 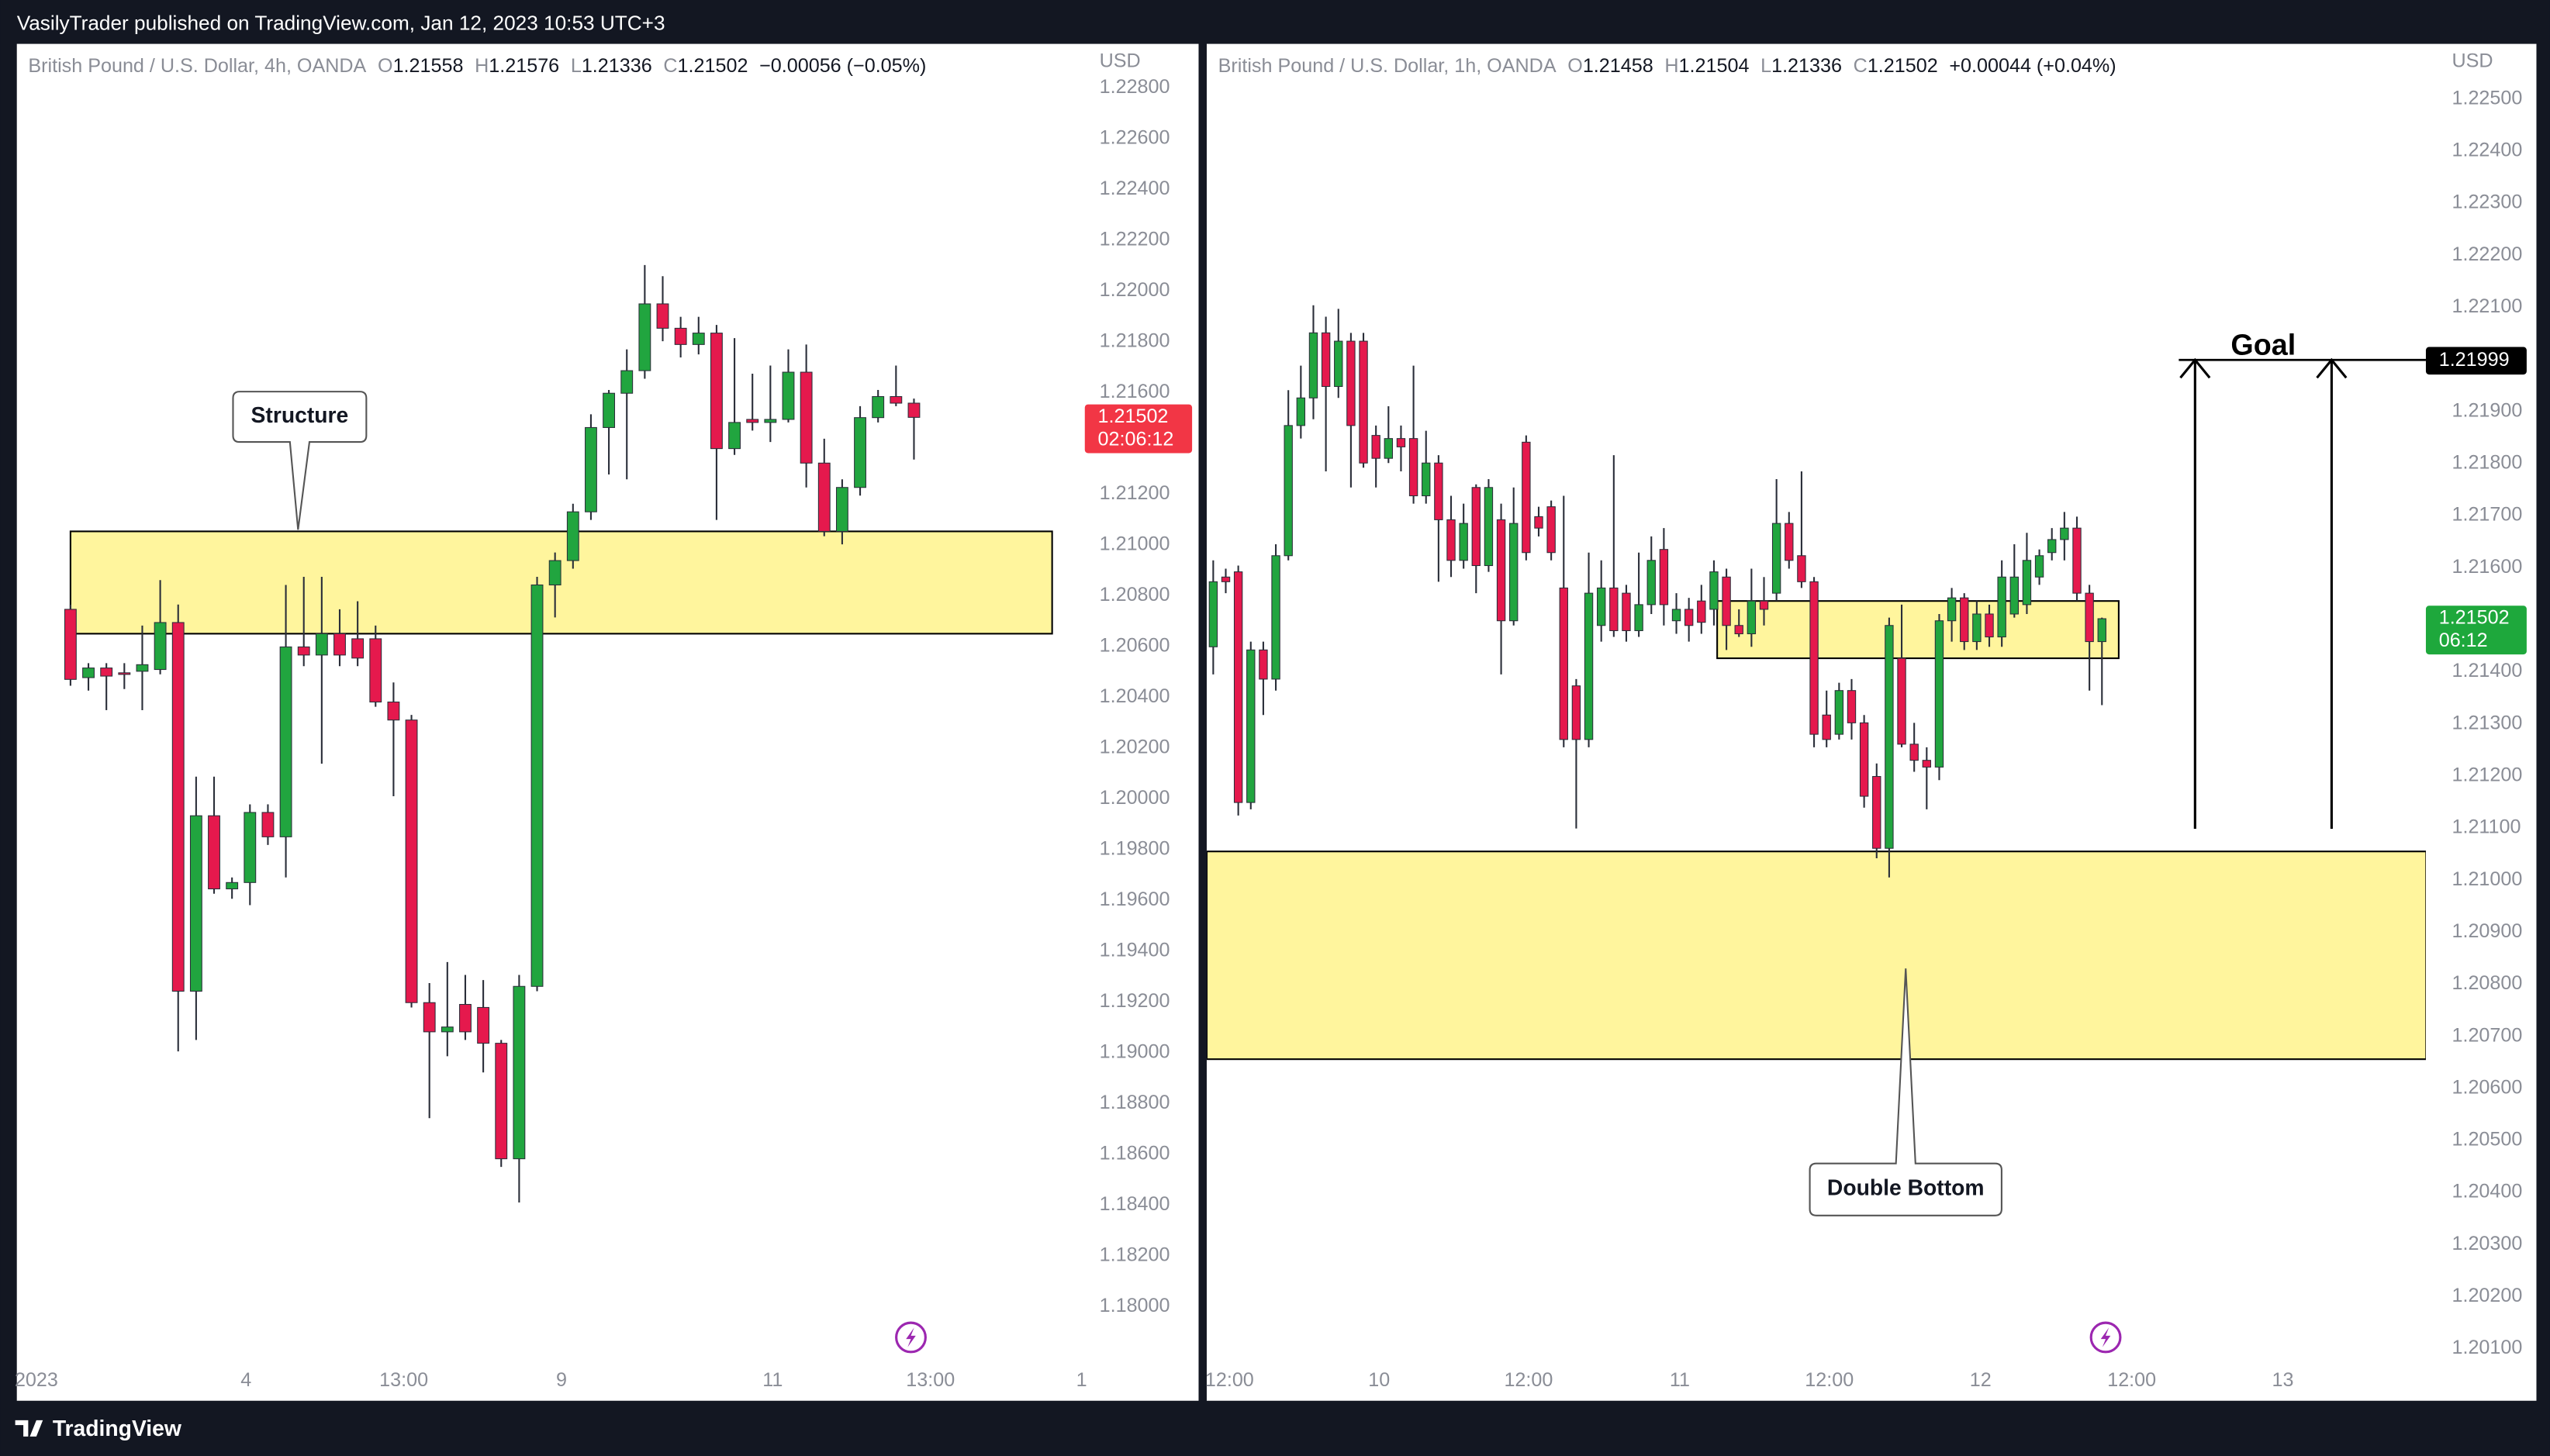 What do you see at coordinates (1135, 340) in the screenshot?
I see `y-tick-label: 1.21800` at bounding box center [1135, 340].